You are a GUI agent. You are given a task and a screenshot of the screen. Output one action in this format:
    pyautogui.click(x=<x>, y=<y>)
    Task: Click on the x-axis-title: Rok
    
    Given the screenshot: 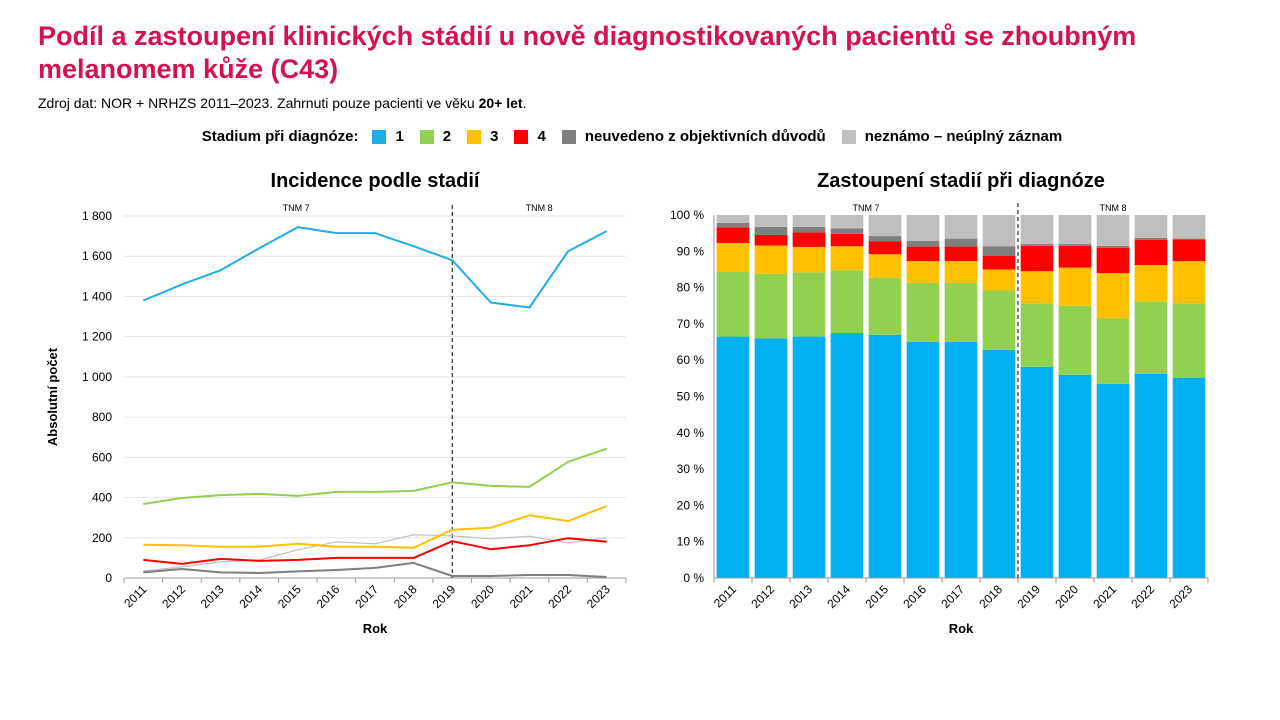 What is the action you would take?
    pyautogui.click(x=375, y=628)
    